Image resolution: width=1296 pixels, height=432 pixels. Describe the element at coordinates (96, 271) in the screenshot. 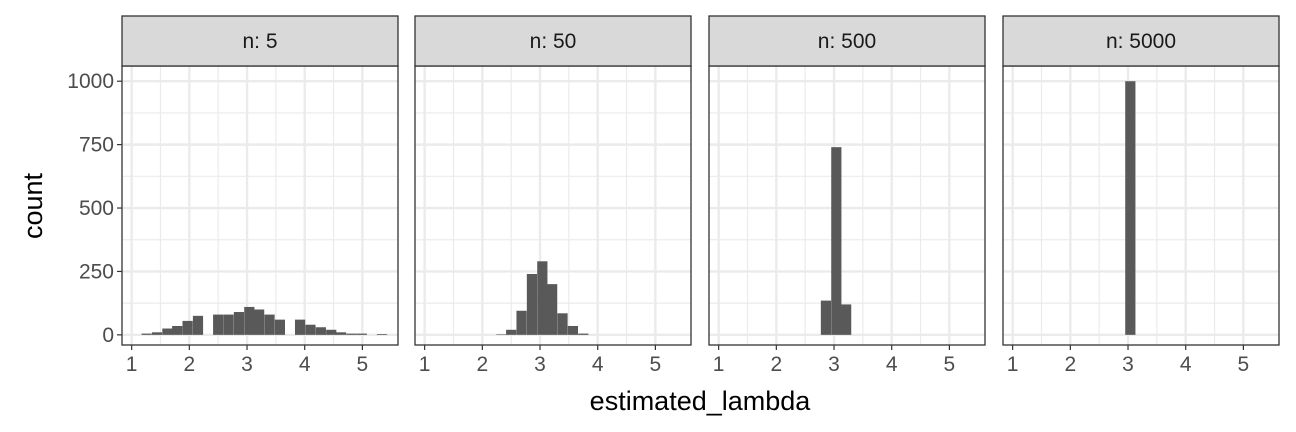

I see `y-tick-label: 250` at that location.